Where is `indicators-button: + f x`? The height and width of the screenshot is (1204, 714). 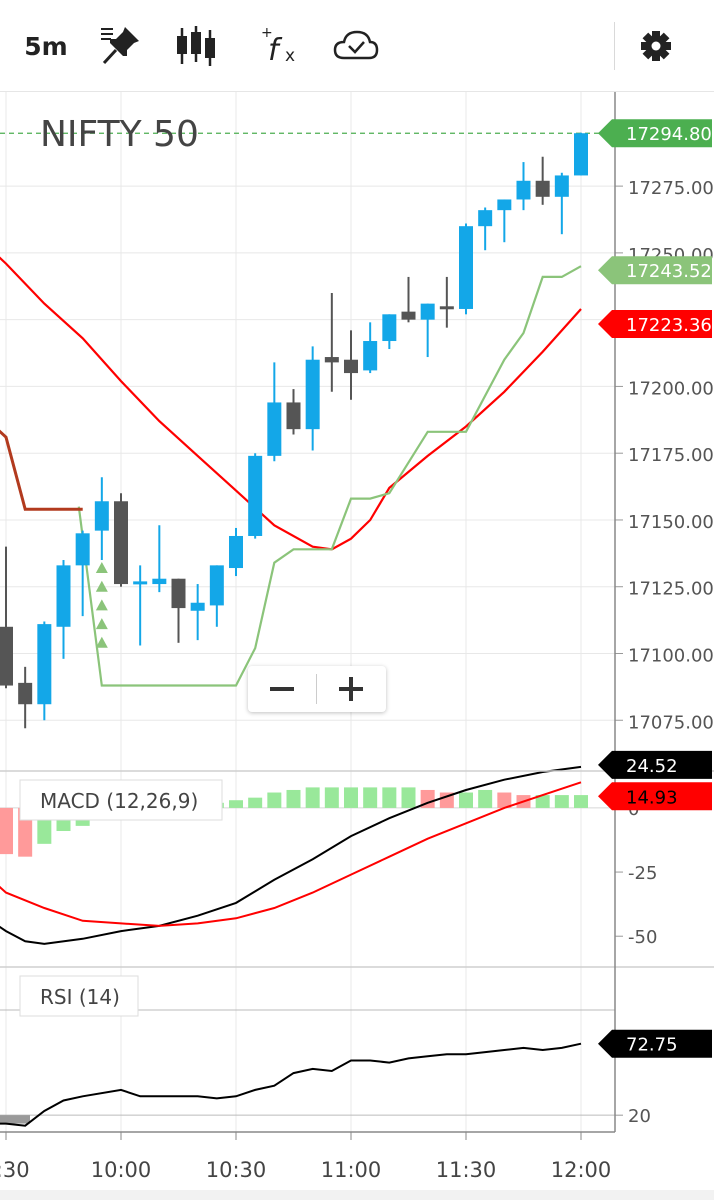
indicators-button: + f x is located at coordinates (278, 46).